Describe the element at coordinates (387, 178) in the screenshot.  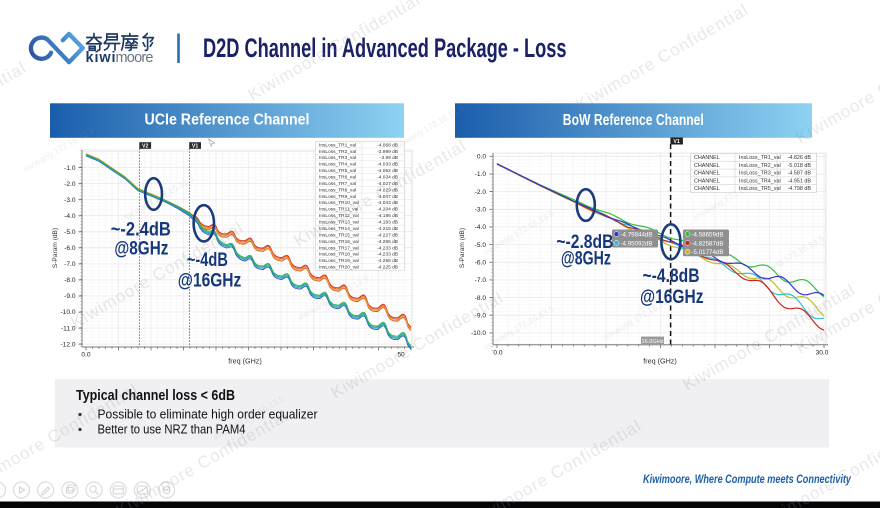
I see `svg-text: -4.034 dB` at that location.